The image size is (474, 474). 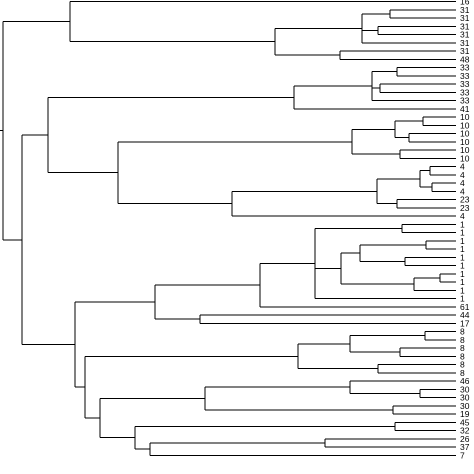 What do you see at coordinates (465, 447) in the screenshot?
I see `leaf-label: 37` at bounding box center [465, 447].